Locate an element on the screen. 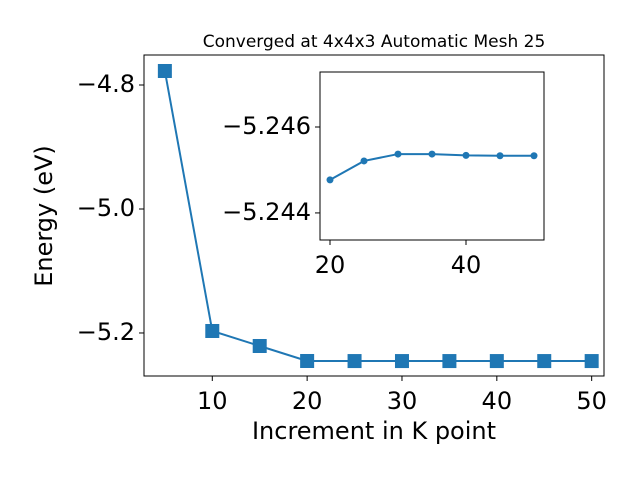 Image resolution: width=640 pixels, height=480 pixels. x-tick-label: 50 is located at coordinates (591, 401).